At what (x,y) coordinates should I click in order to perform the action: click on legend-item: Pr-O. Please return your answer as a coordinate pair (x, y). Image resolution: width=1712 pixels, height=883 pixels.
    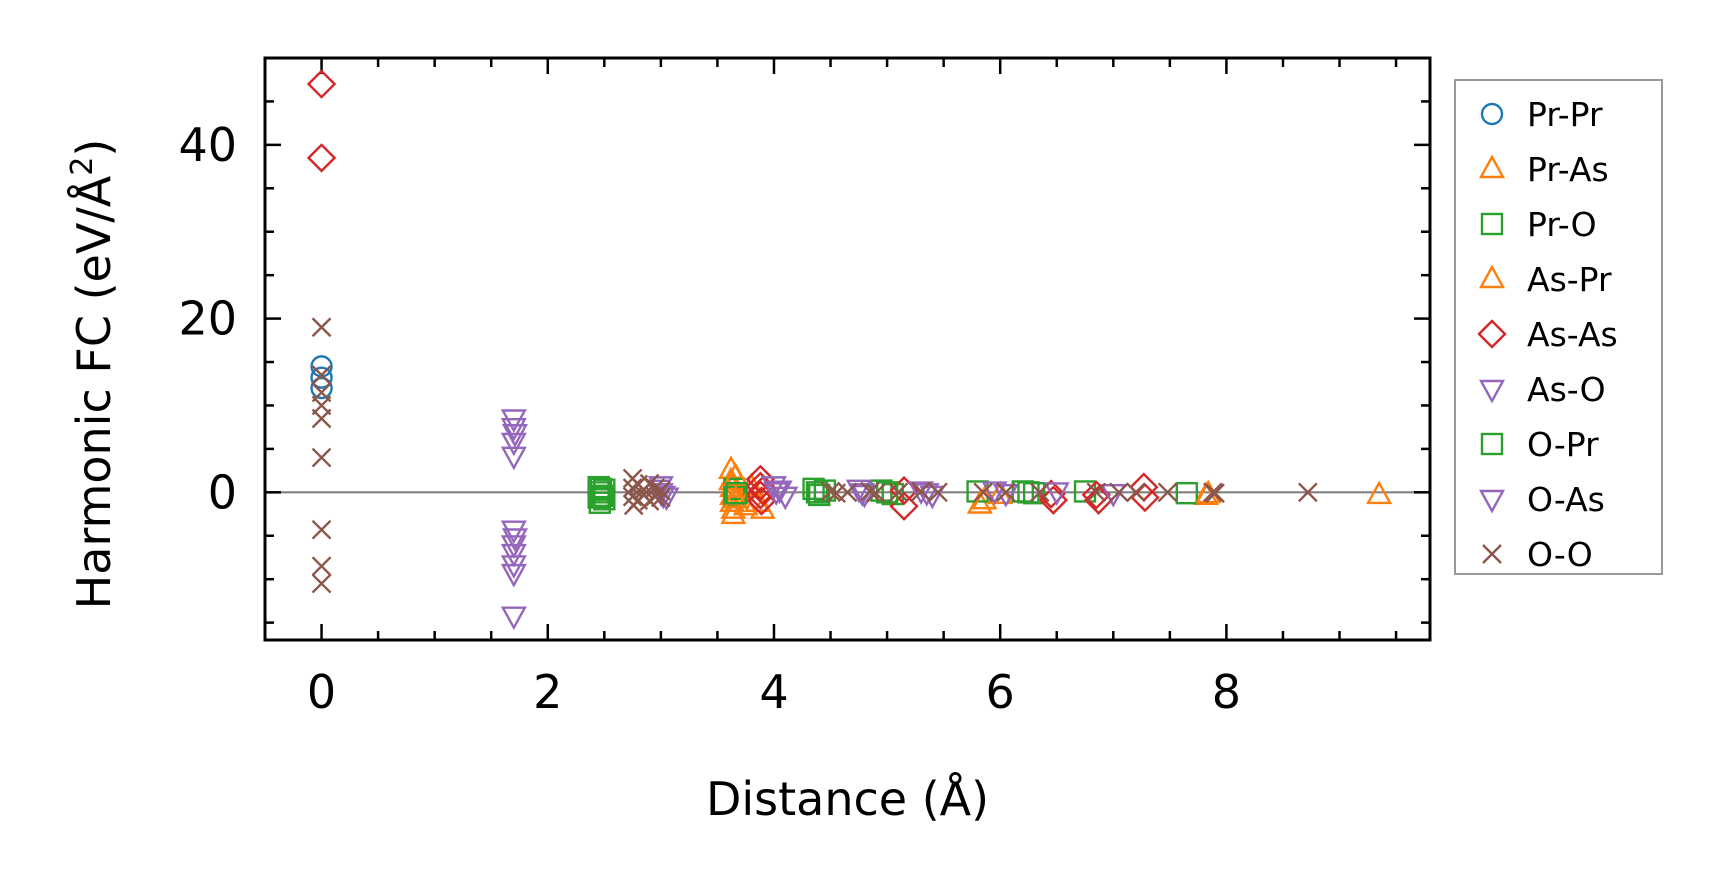
    Looking at the image, I should click on (1538, 224).